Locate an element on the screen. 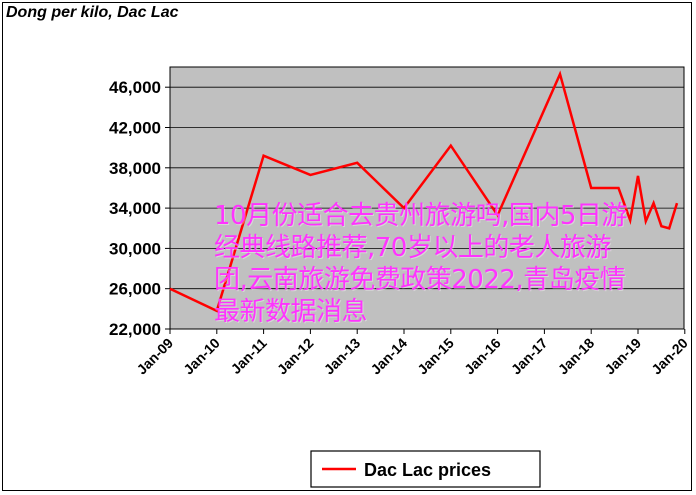  chart-title: Dong per kilo, Dac Lac is located at coordinates (92, 12).